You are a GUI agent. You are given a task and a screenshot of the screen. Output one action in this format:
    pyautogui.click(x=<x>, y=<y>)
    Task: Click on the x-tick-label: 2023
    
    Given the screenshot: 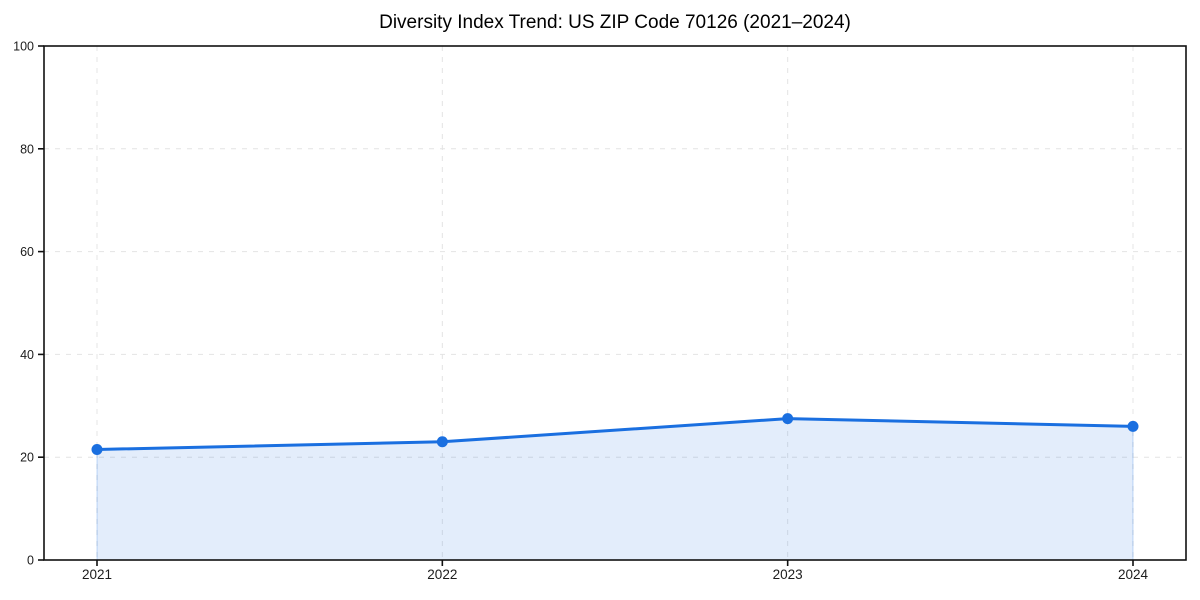 What is the action you would take?
    pyautogui.click(x=788, y=574)
    